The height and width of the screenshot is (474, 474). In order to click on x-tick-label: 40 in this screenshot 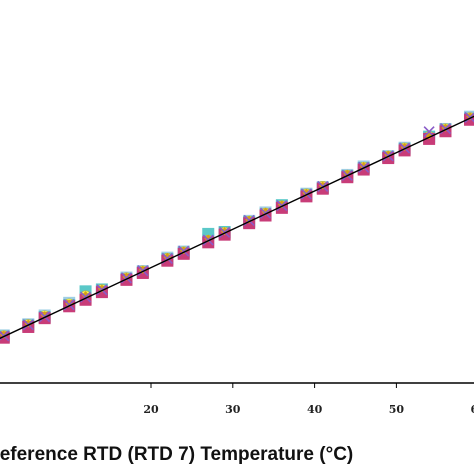, I will do `click(315, 409)`.